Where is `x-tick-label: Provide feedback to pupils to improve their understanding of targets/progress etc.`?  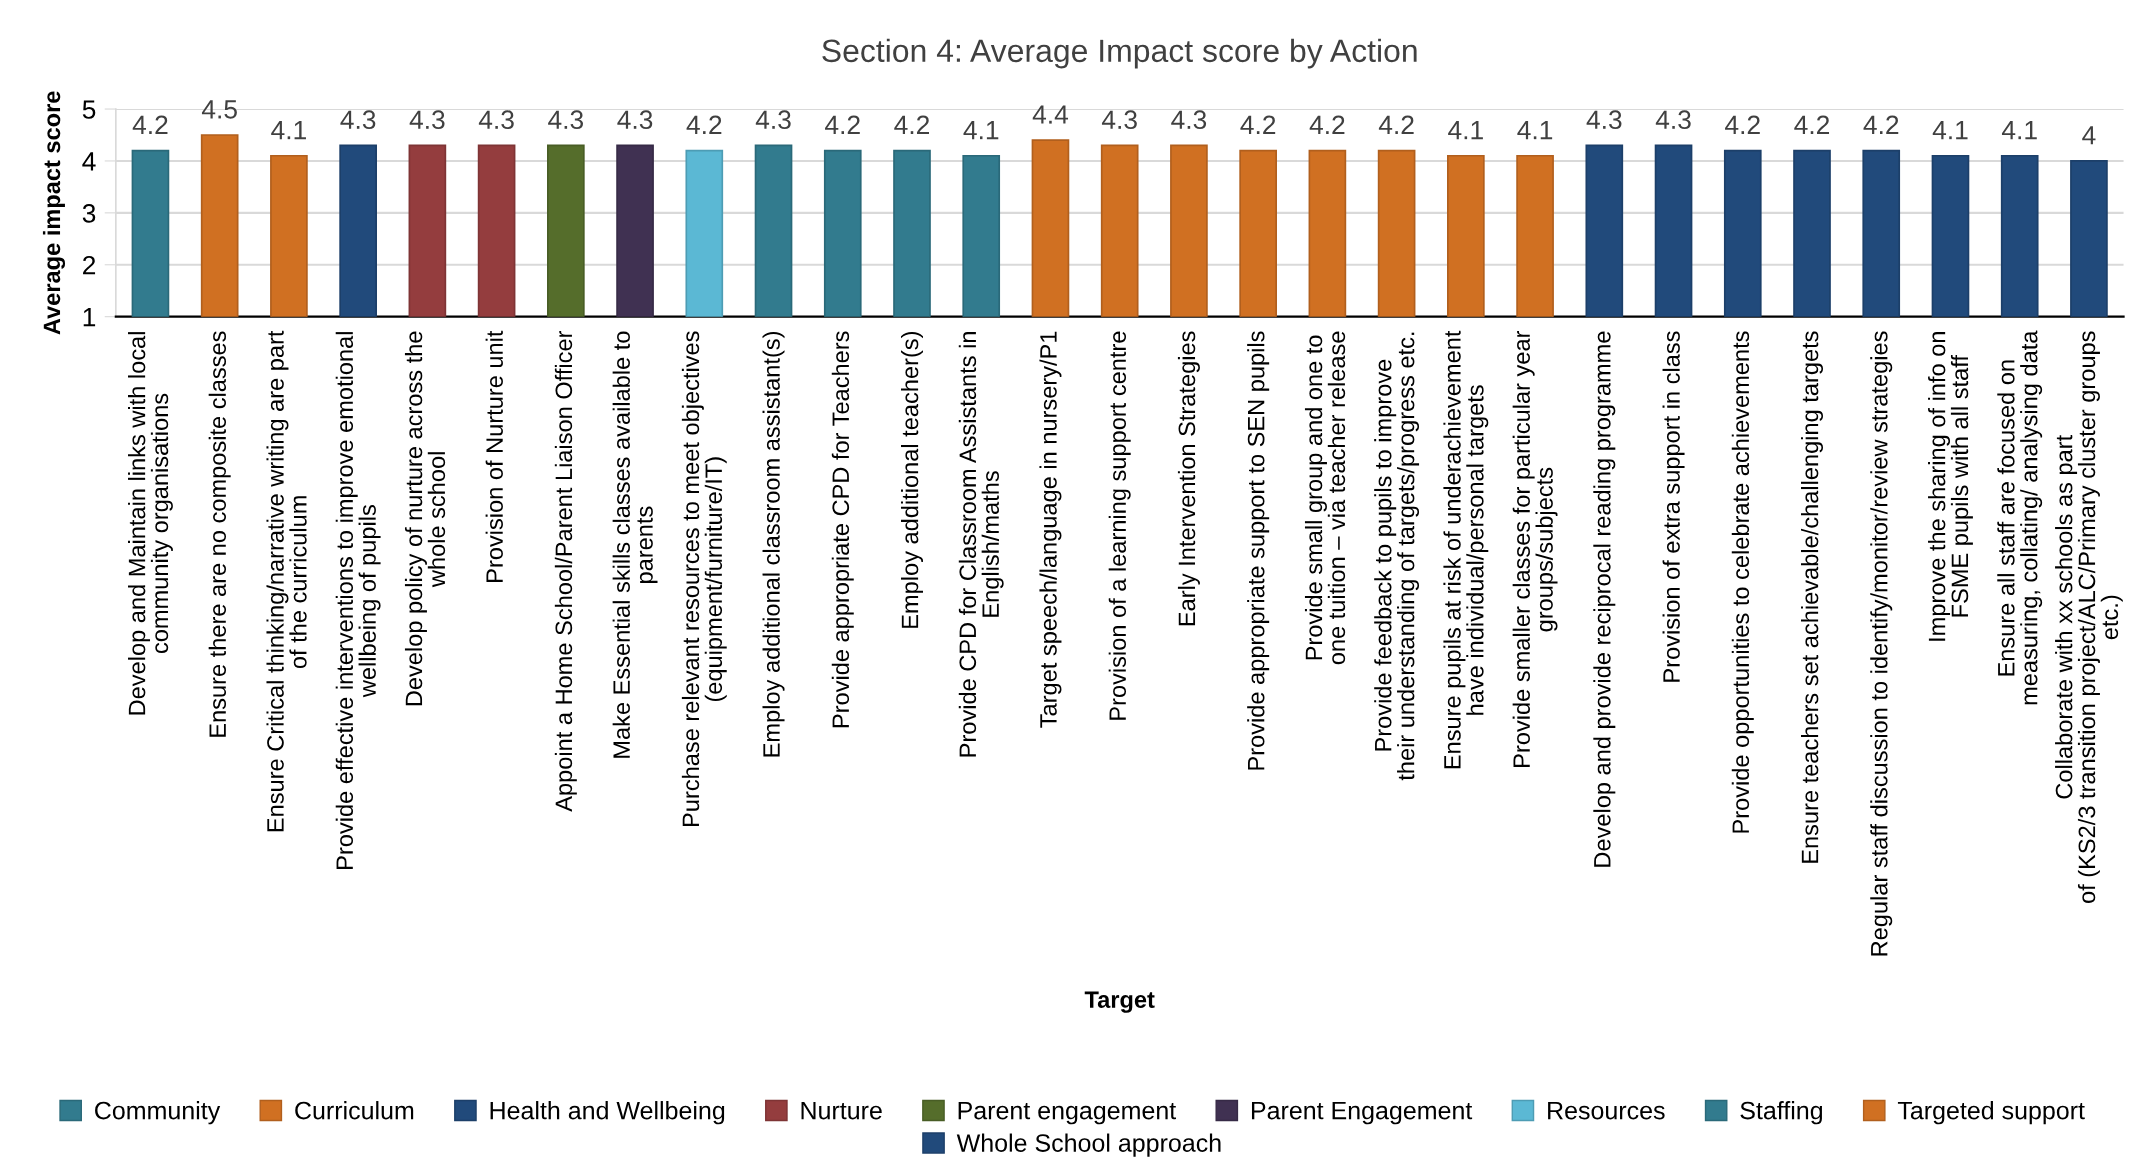
x-tick-label: Provide feedback to pupils to improve their understanding of targets/progress etc. is located at coordinates (1397, 556).